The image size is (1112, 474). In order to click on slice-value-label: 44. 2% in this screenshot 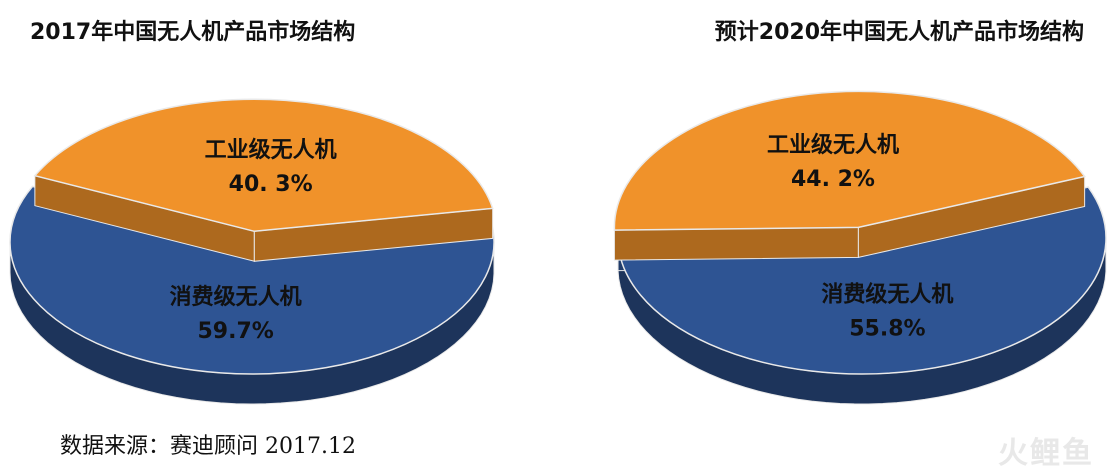, I will do `click(833, 179)`.